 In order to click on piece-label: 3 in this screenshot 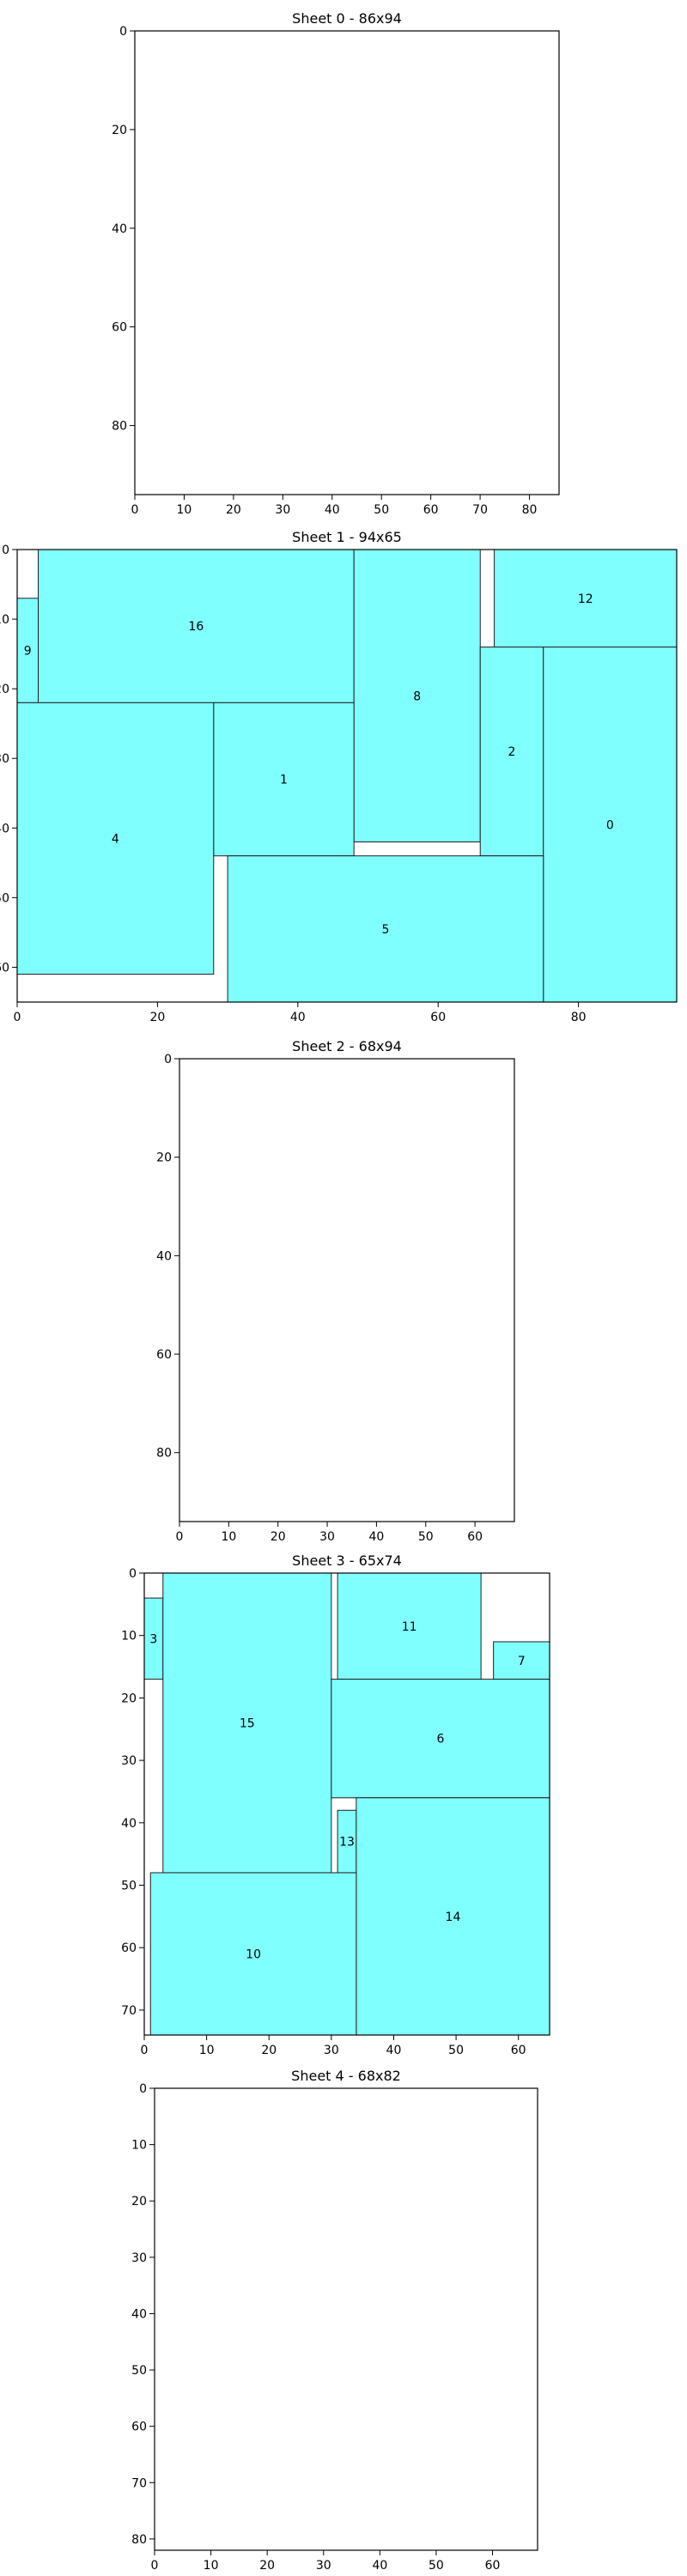, I will do `click(153, 1639)`.